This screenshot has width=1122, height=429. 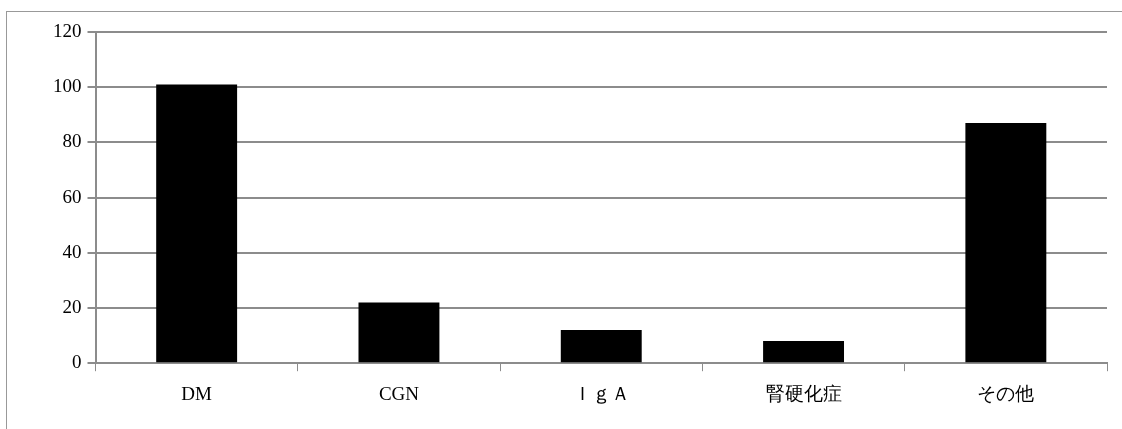 What do you see at coordinates (72, 306) in the screenshot?
I see `y-tick-label: 20` at bounding box center [72, 306].